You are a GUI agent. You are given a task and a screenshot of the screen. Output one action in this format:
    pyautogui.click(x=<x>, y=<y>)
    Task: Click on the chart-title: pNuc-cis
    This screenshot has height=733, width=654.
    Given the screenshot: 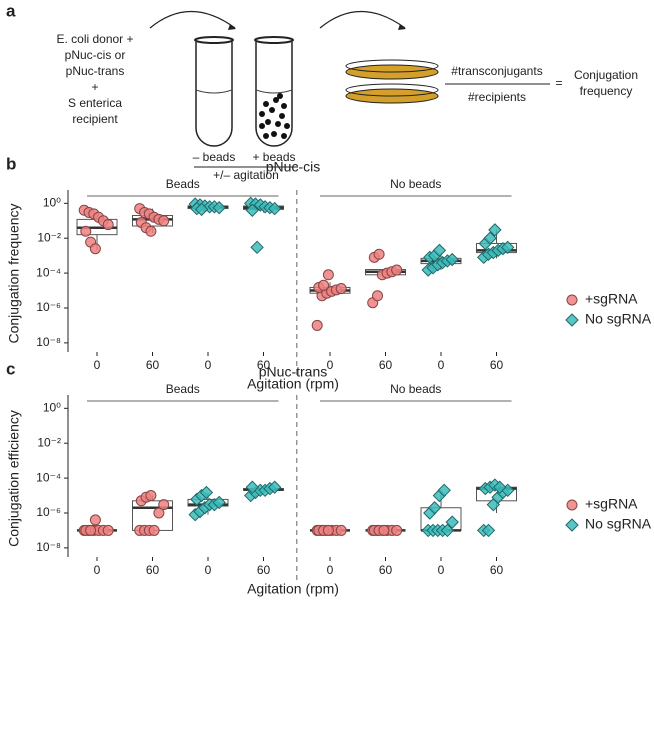 What is the action you would take?
    pyautogui.click(x=293, y=167)
    